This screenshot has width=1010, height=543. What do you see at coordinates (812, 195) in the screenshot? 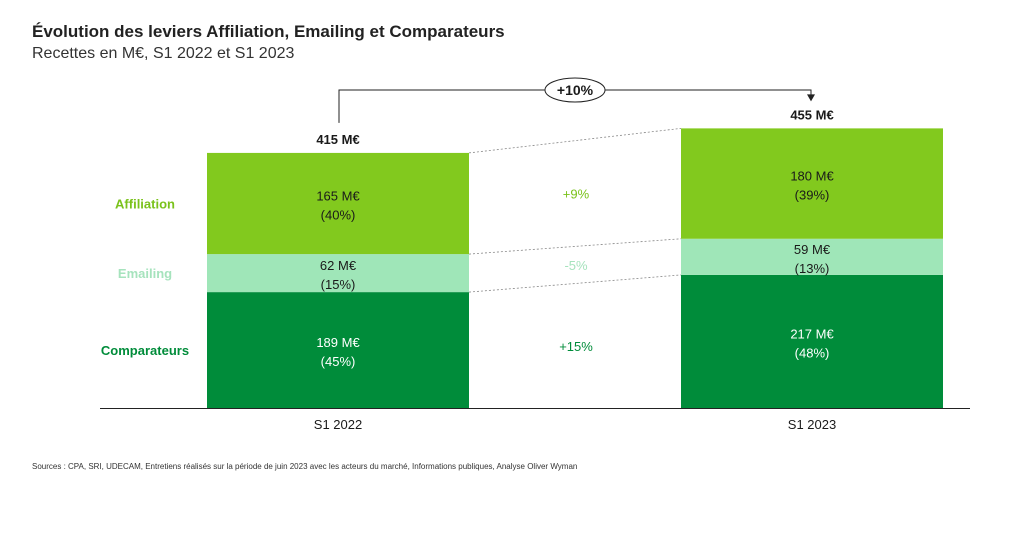
I see `share-label: (39%)` at bounding box center [812, 195].